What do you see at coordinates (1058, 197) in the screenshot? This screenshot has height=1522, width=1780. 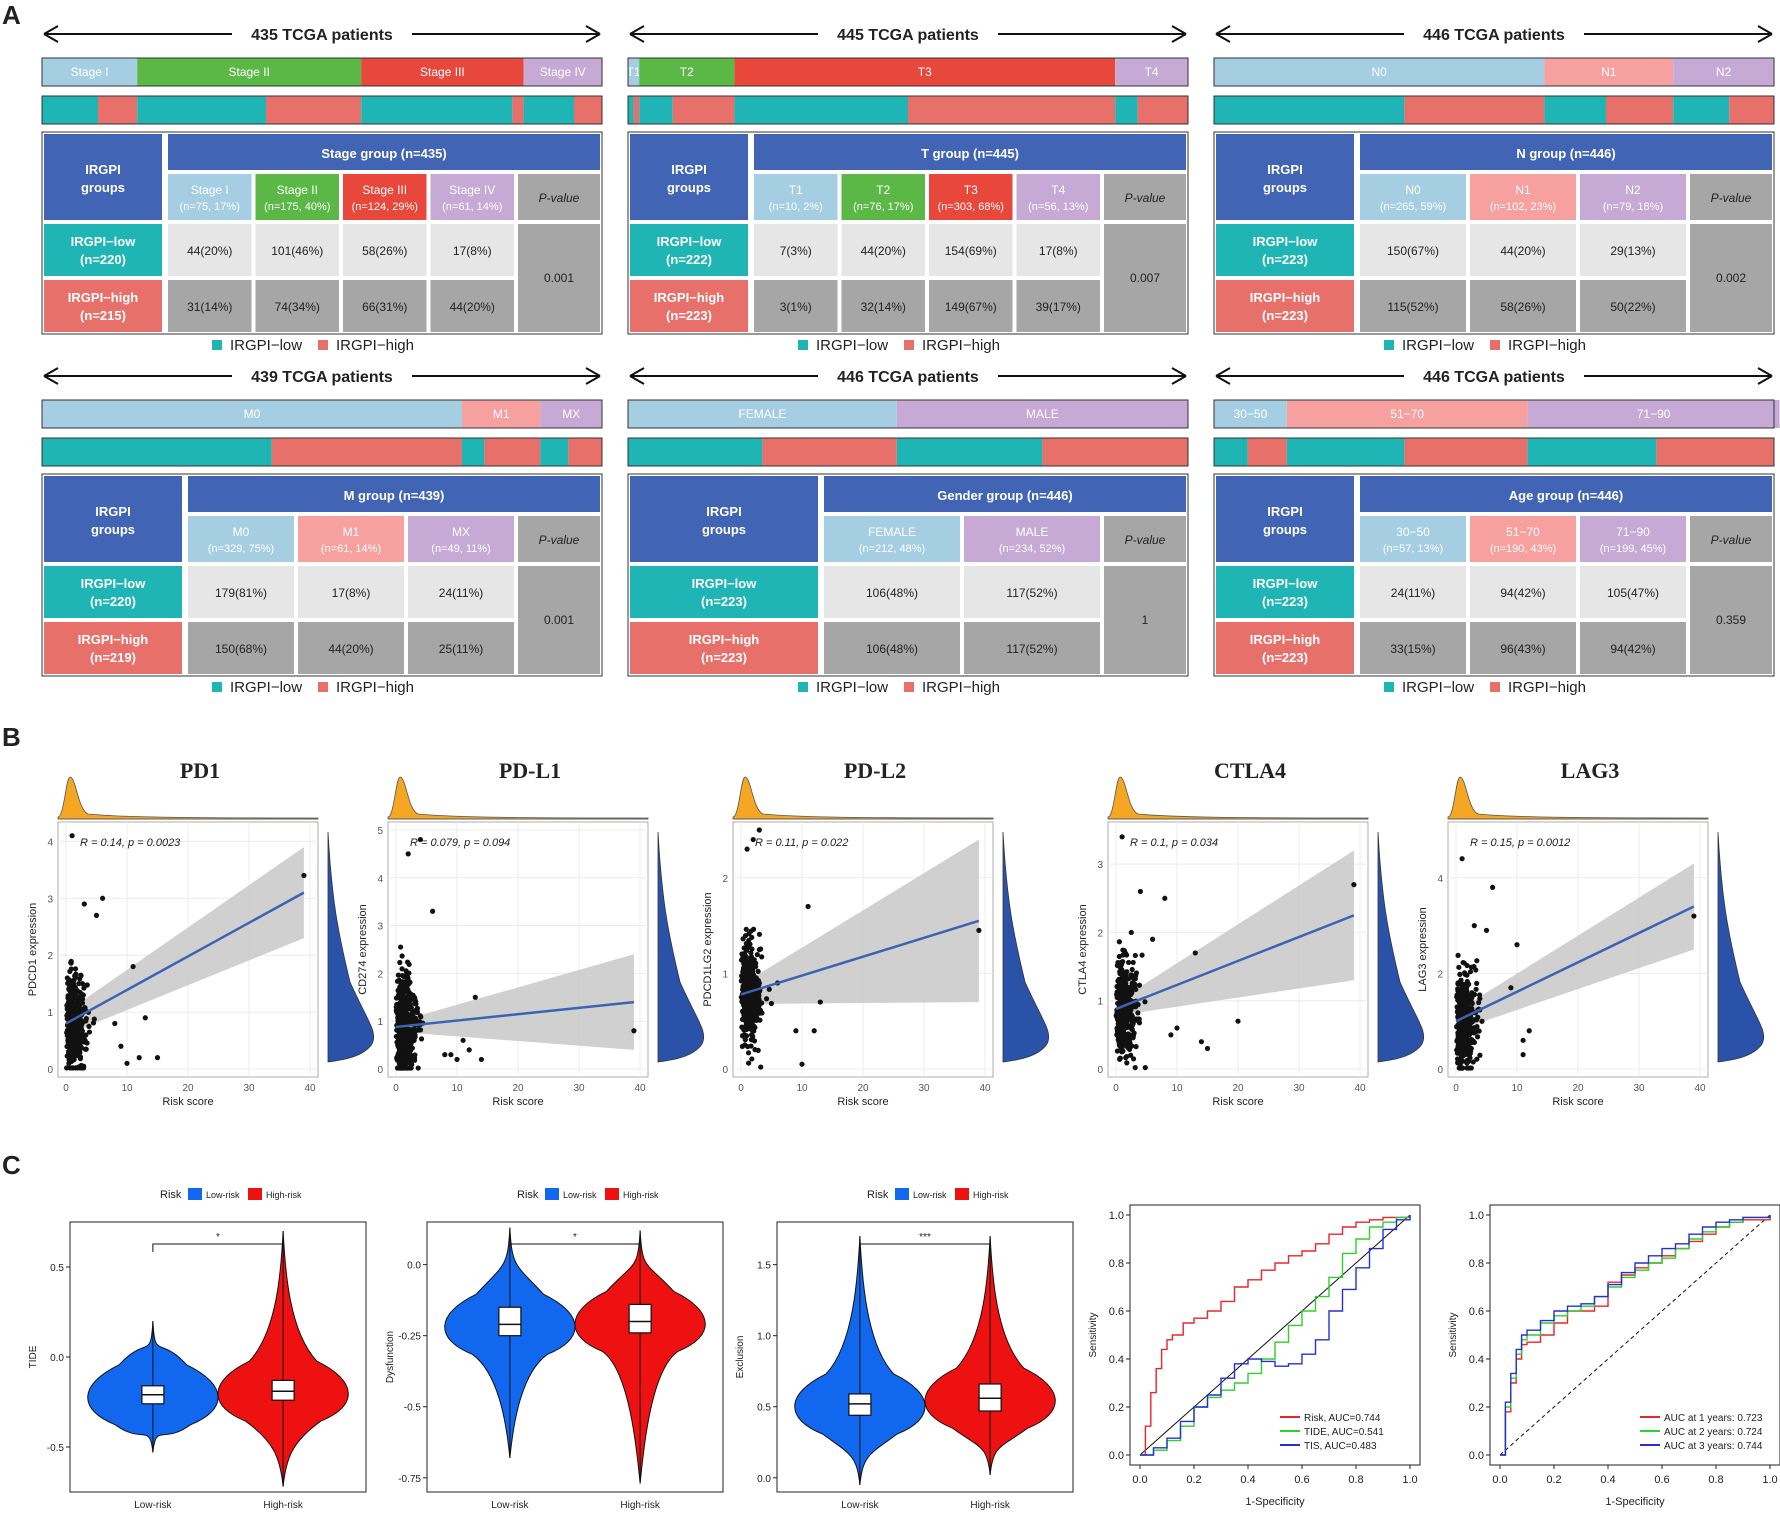 I see `category-header-cell` at bounding box center [1058, 197].